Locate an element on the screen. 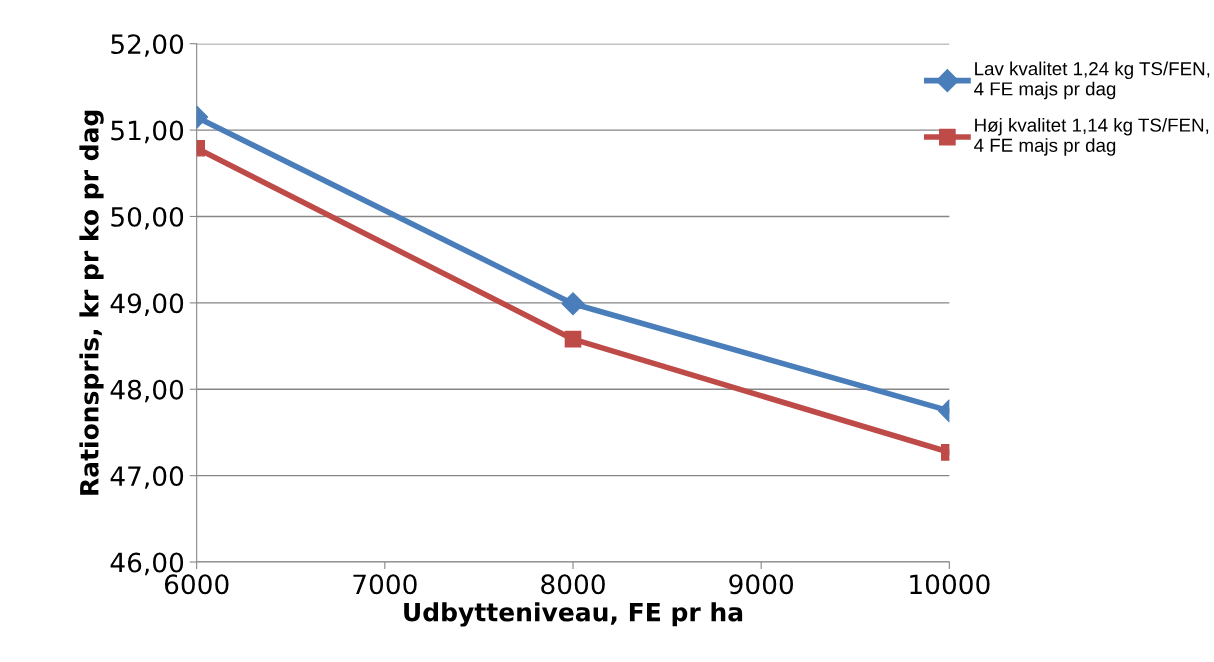  y-tick-label: 48,00 is located at coordinates (147, 391).